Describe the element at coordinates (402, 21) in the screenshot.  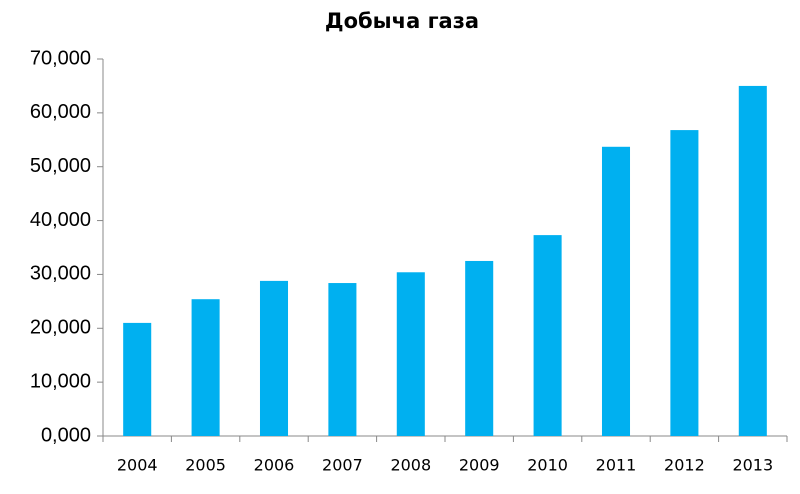
I see `chart-title: Добыча газа` at that location.